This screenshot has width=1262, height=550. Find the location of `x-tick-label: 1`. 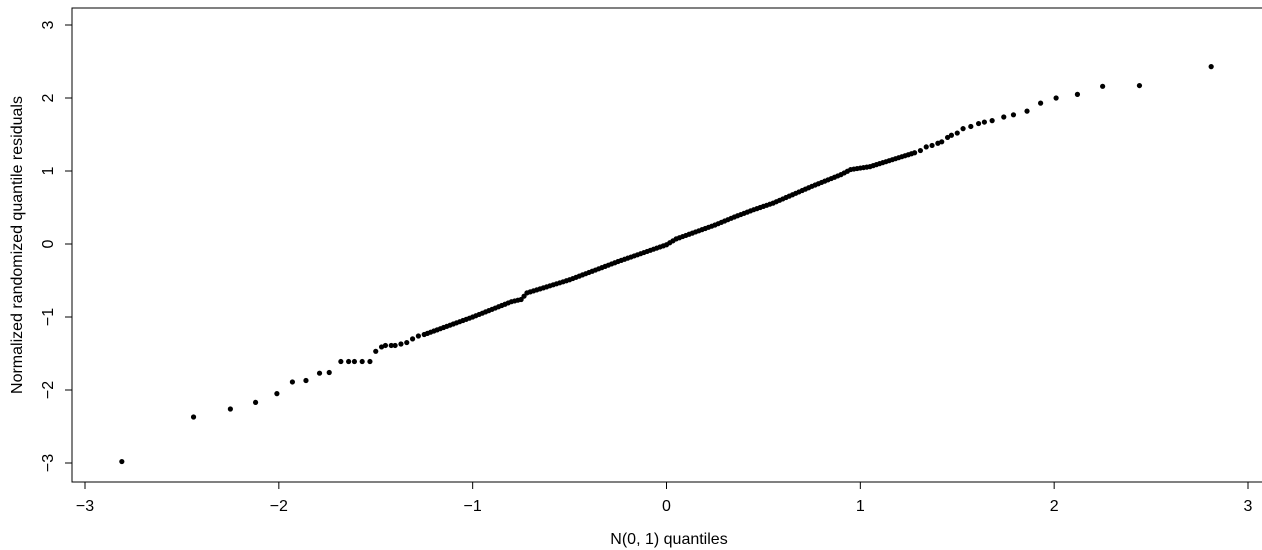

x-tick-label: 1 is located at coordinates (860, 506).